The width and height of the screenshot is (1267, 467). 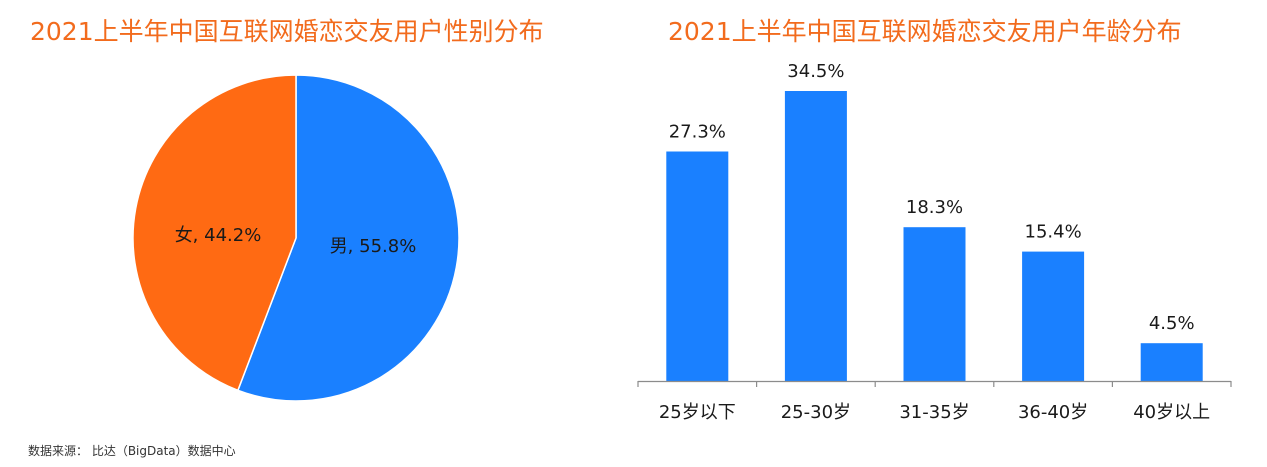 What do you see at coordinates (697, 412) in the screenshot?
I see `x-tick-label: 25岁以下` at bounding box center [697, 412].